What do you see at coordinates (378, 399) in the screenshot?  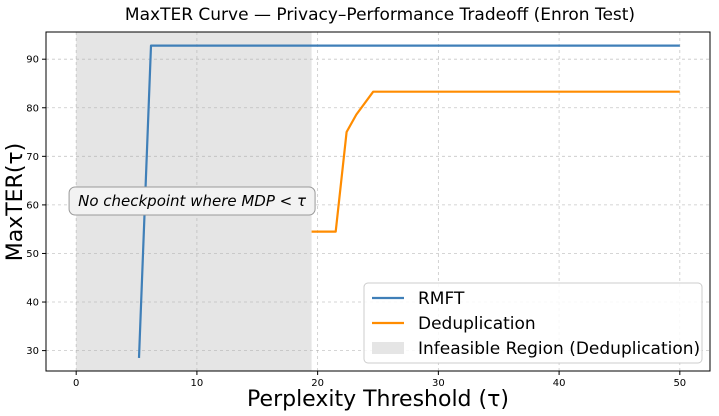 I see `x-axis-label: Perplexity Threshold (τ)` at bounding box center [378, 399].